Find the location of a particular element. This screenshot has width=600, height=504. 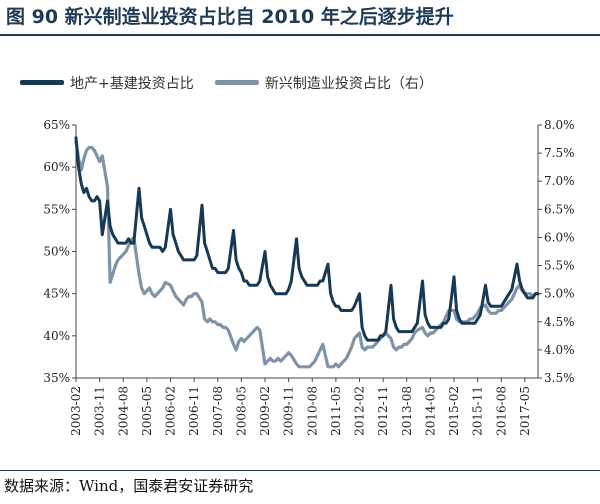

right-tick-label: 8.0% is located at coordinates (559, 125).